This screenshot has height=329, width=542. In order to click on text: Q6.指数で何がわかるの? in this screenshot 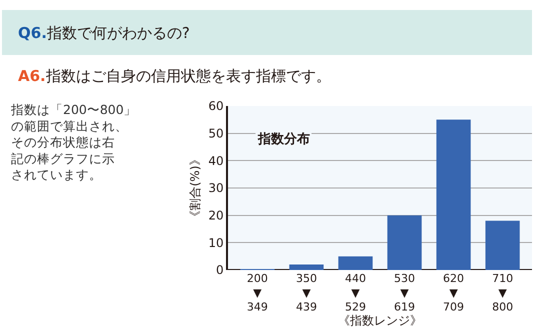, I will do `click(104, 33)`.